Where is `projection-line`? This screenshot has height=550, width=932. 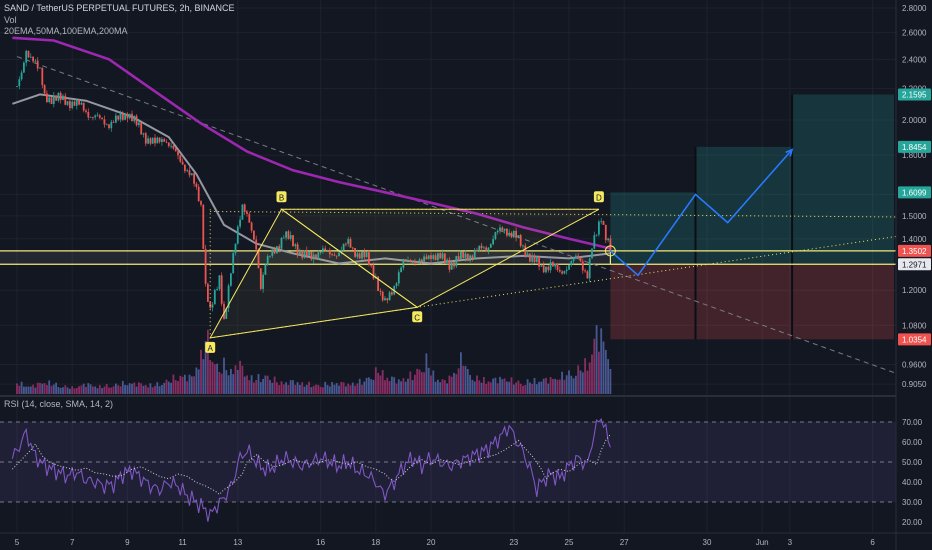
projection-line is located at coordinates (701, 213).